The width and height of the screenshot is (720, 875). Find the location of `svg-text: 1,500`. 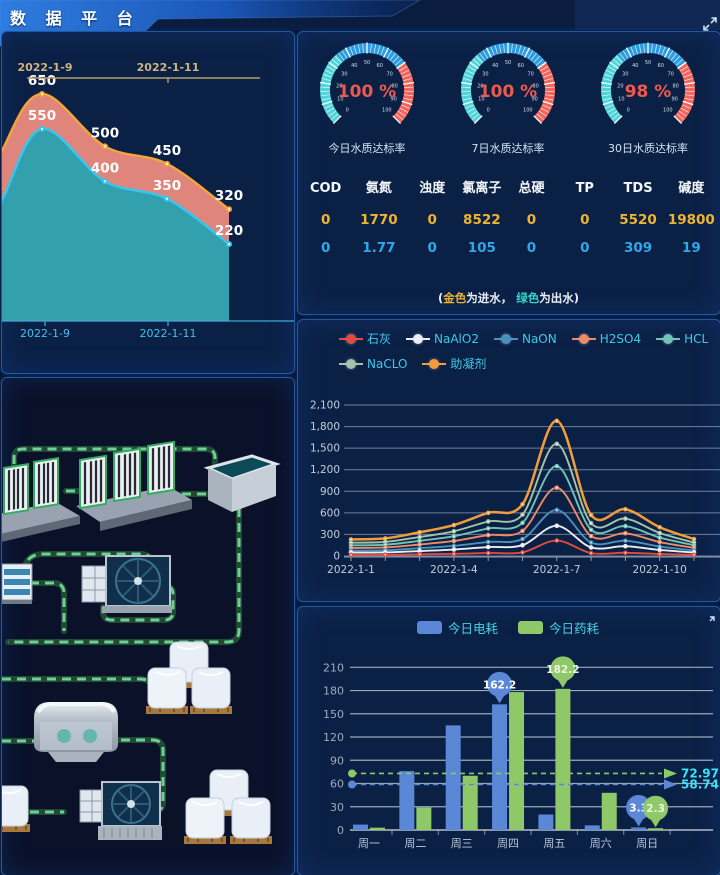

svg-text: 1,500 is located at coordinates (325, 449).